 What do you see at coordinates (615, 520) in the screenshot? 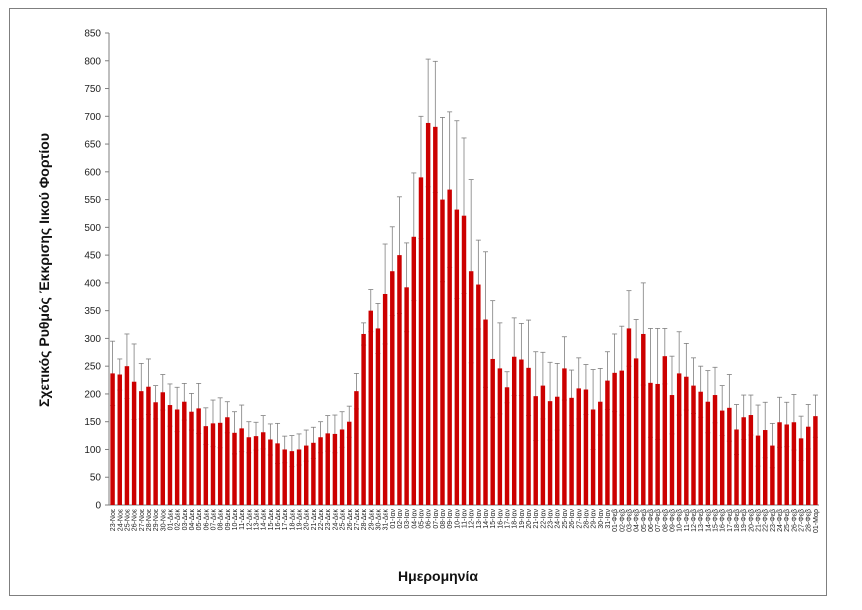
I see `x-tick-label: 01-Φεβ` at bounding box center [615, 520].